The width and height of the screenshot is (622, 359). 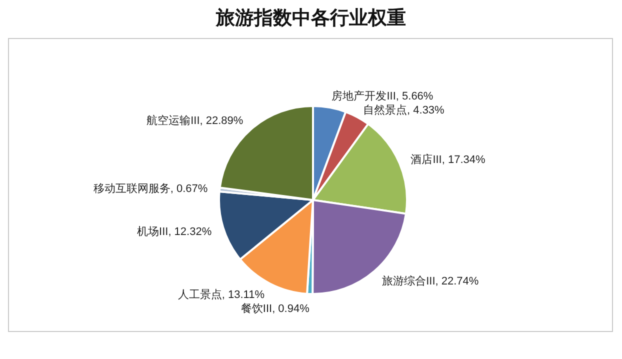 I want to click on slice-label: 酒店III, 17.34%, so click(x=448, y=159).